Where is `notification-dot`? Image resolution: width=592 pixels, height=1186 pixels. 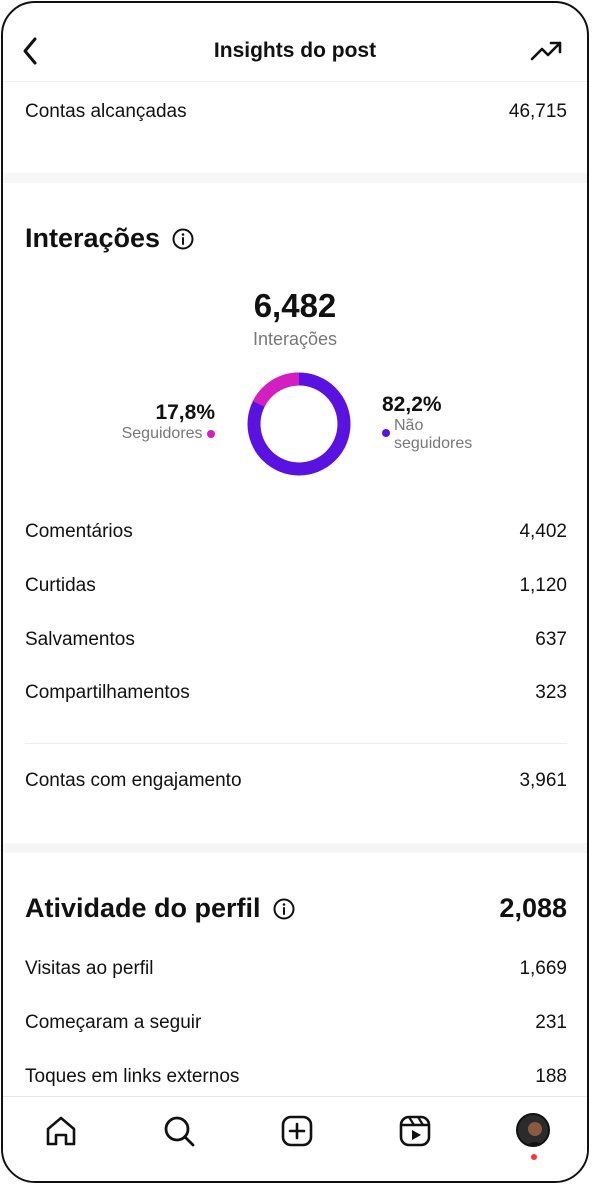
notification-dot is located at coordinates (534, 1157).